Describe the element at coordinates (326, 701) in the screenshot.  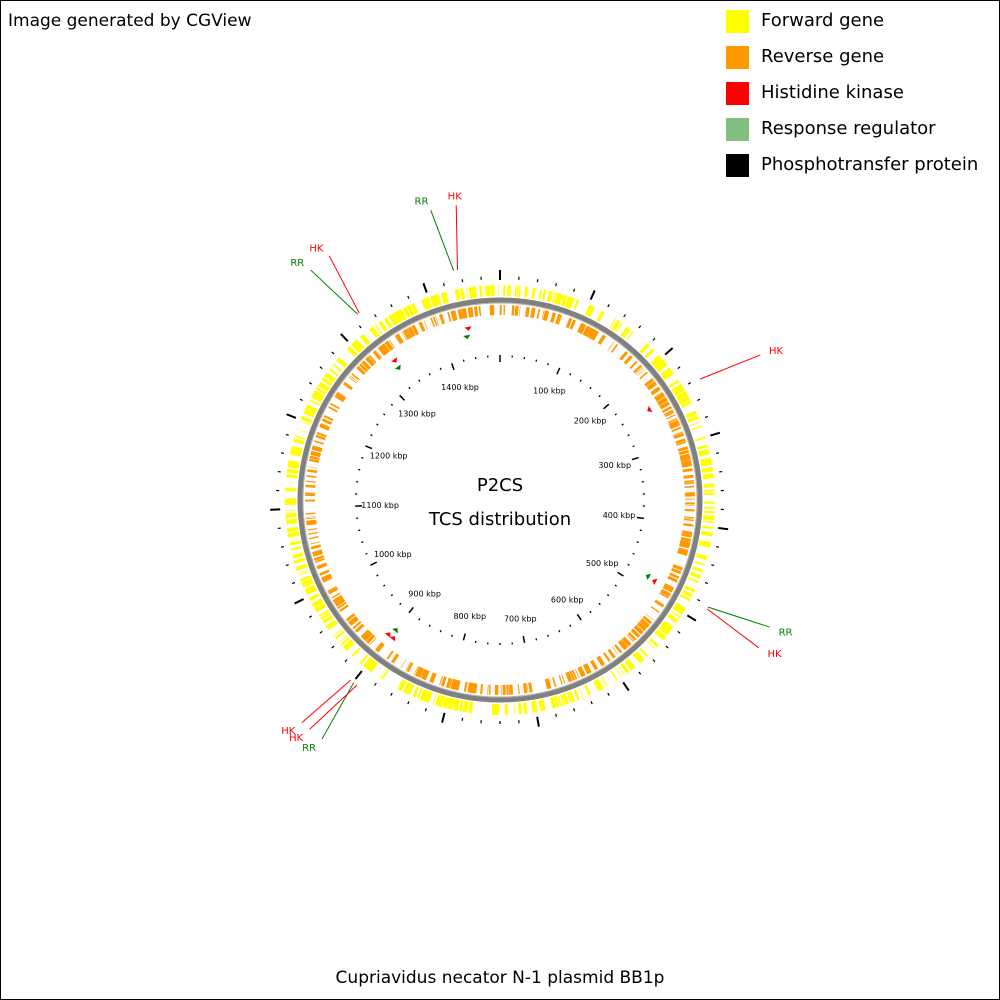
I see `feature-callout-line` at that location.